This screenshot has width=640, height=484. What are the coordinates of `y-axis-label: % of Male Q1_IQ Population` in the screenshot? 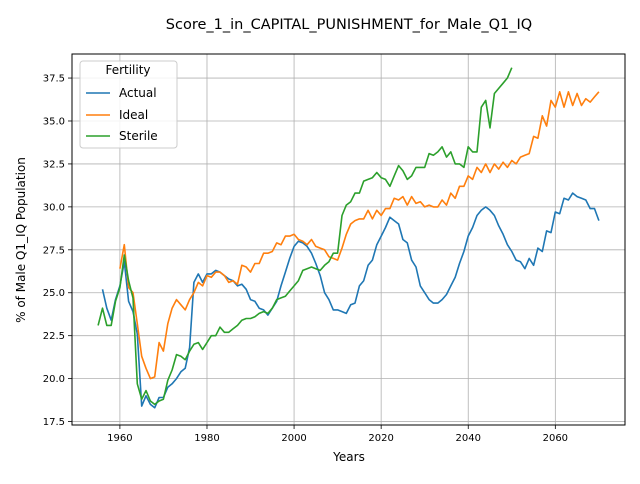 It's located at (21, 240).